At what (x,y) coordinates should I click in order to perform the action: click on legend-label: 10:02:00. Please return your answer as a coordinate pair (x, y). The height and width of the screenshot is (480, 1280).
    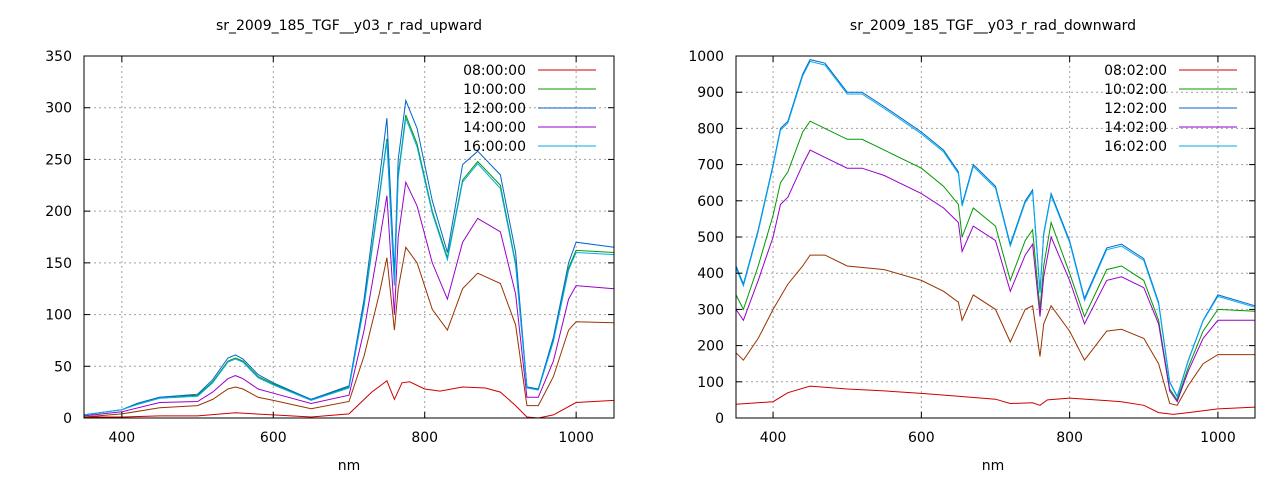
    Looking at the image, I should click on (1135, 90).